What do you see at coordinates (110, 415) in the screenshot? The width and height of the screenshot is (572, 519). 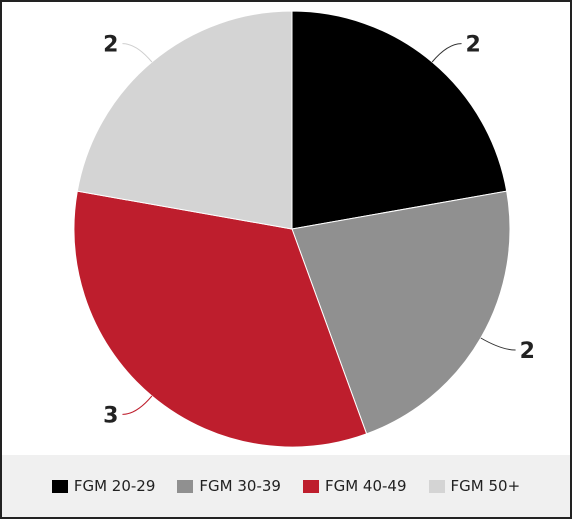 I see `data-label: 3` at bounding box center [110, 415].